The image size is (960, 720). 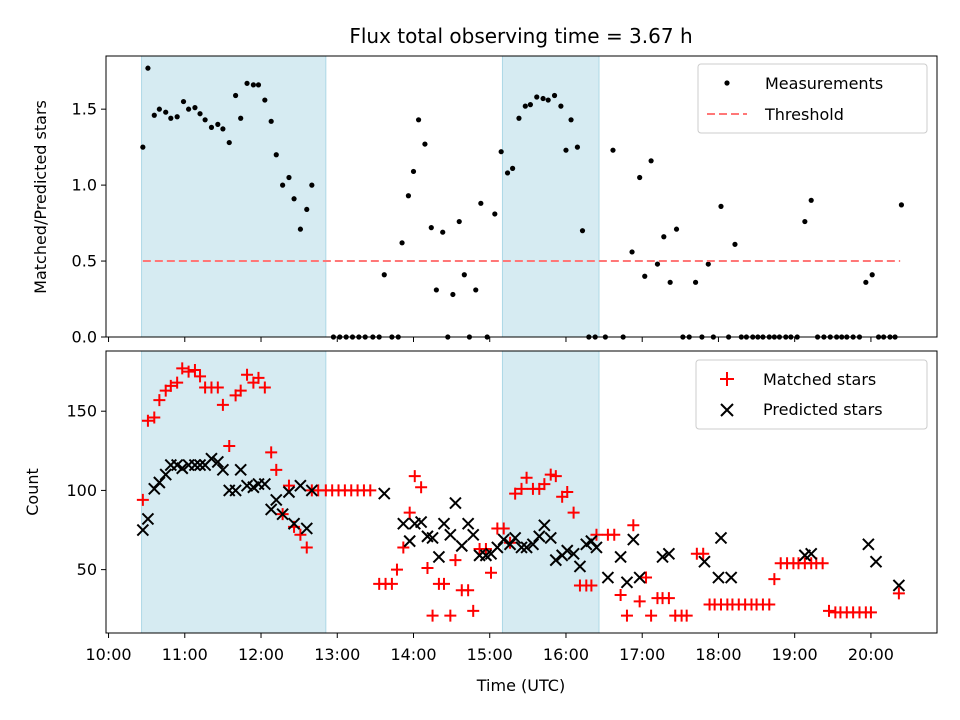 What do you see at coordinates (811, 394) in the screenshot?
I see `bottom-legend: Matched stars Predicted stars` at bounding box center [811, 394].